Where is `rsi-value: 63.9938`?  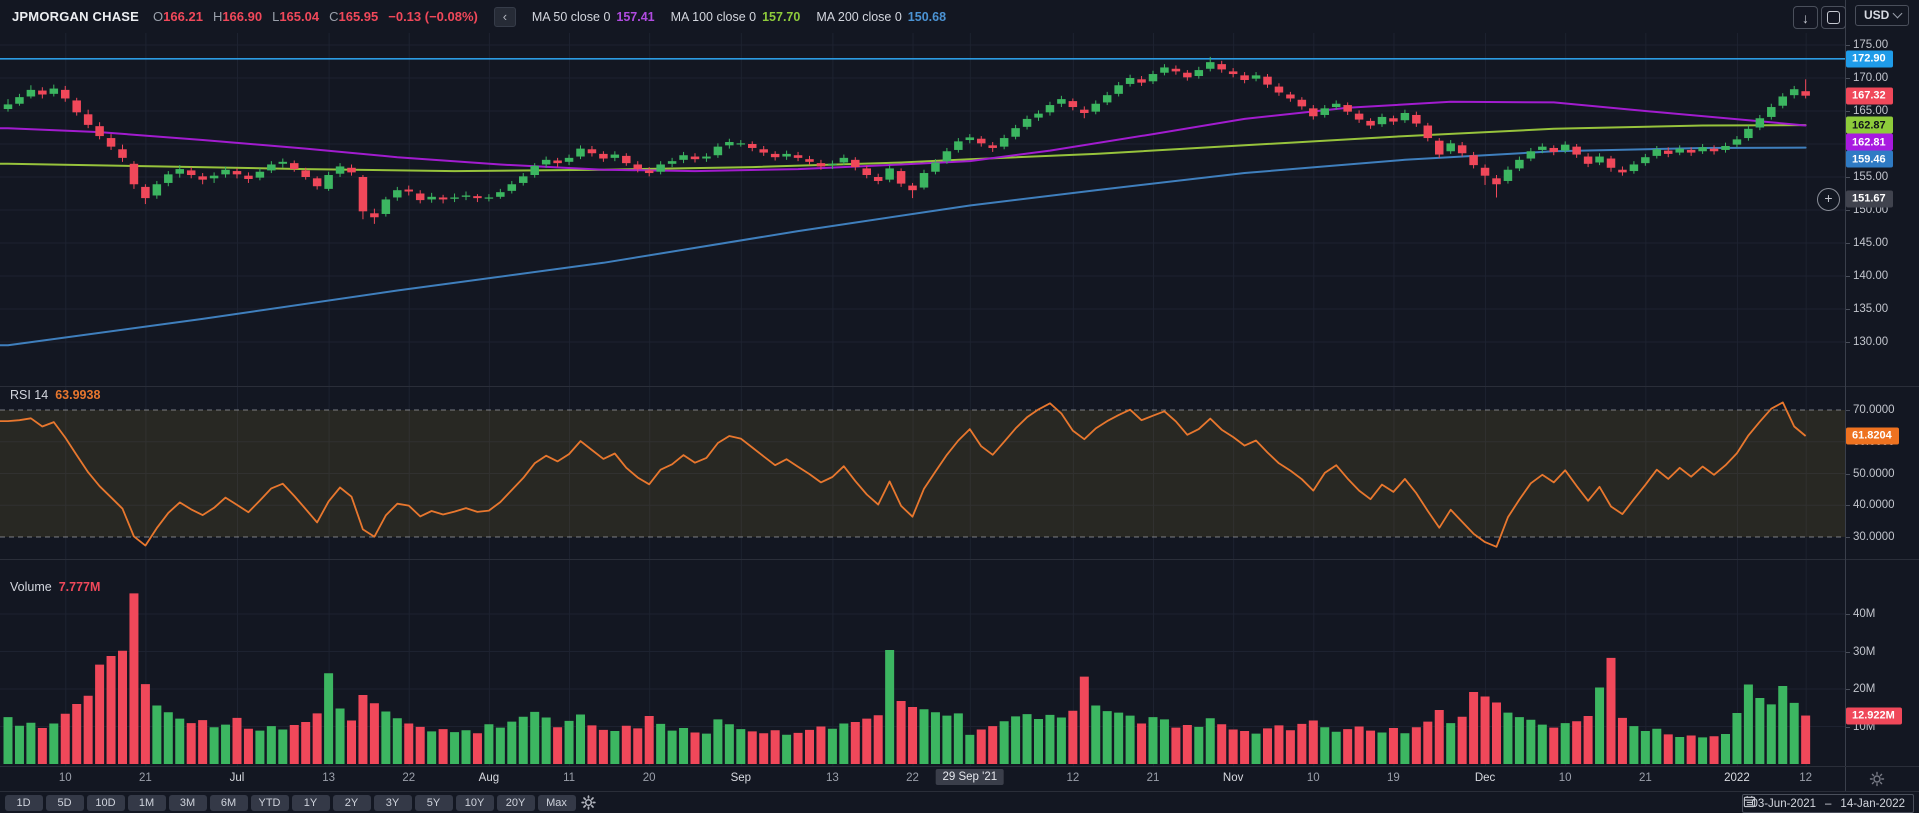
rsi-value: 63.9938 is located at coordinates (78, 395).